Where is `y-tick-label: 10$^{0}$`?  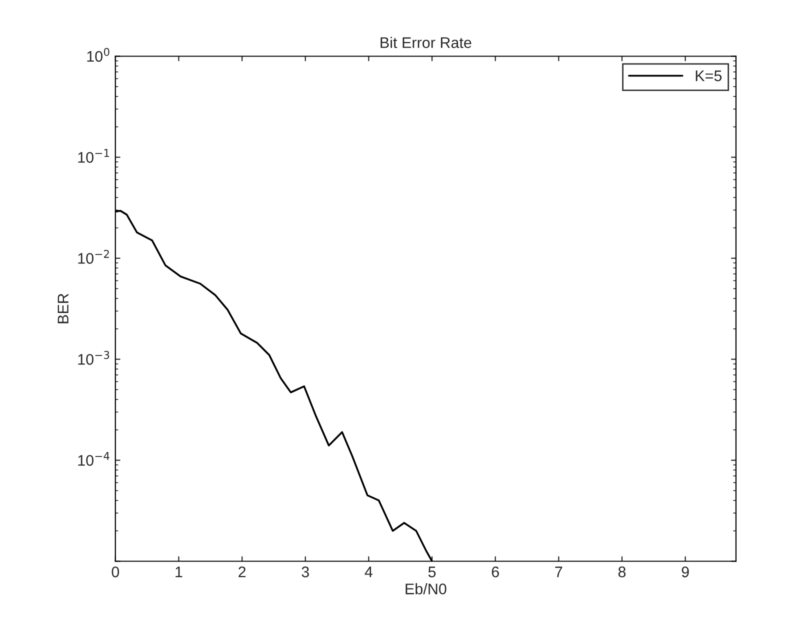
y-tick-label: 10$^{0}$ is located at coordinates (98, 55).